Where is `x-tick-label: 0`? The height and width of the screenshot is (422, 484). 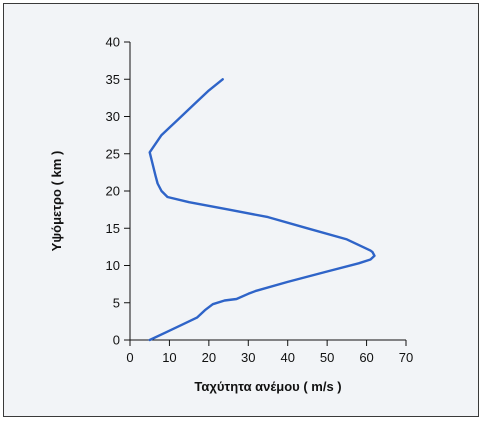 x-tick-label: 0 is located at coordinates (129, 357).